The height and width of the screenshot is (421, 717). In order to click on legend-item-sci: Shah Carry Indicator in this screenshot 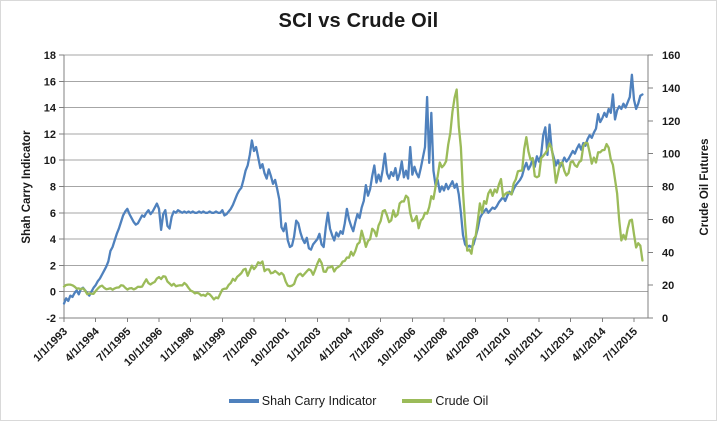, I will do `click(302, 401)`.